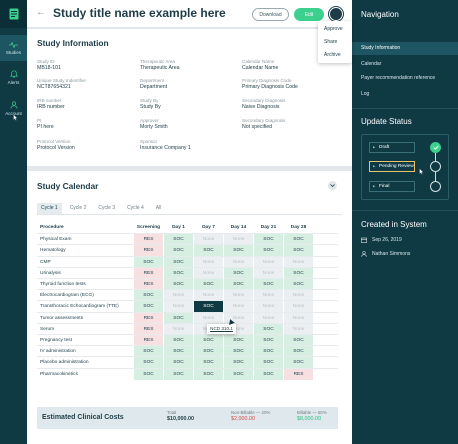 This screenshot has height=444, width=458. Describe the element at coordinates (333, 29) in the screenshot. I see `menu-item-approve: Approve` at that location.